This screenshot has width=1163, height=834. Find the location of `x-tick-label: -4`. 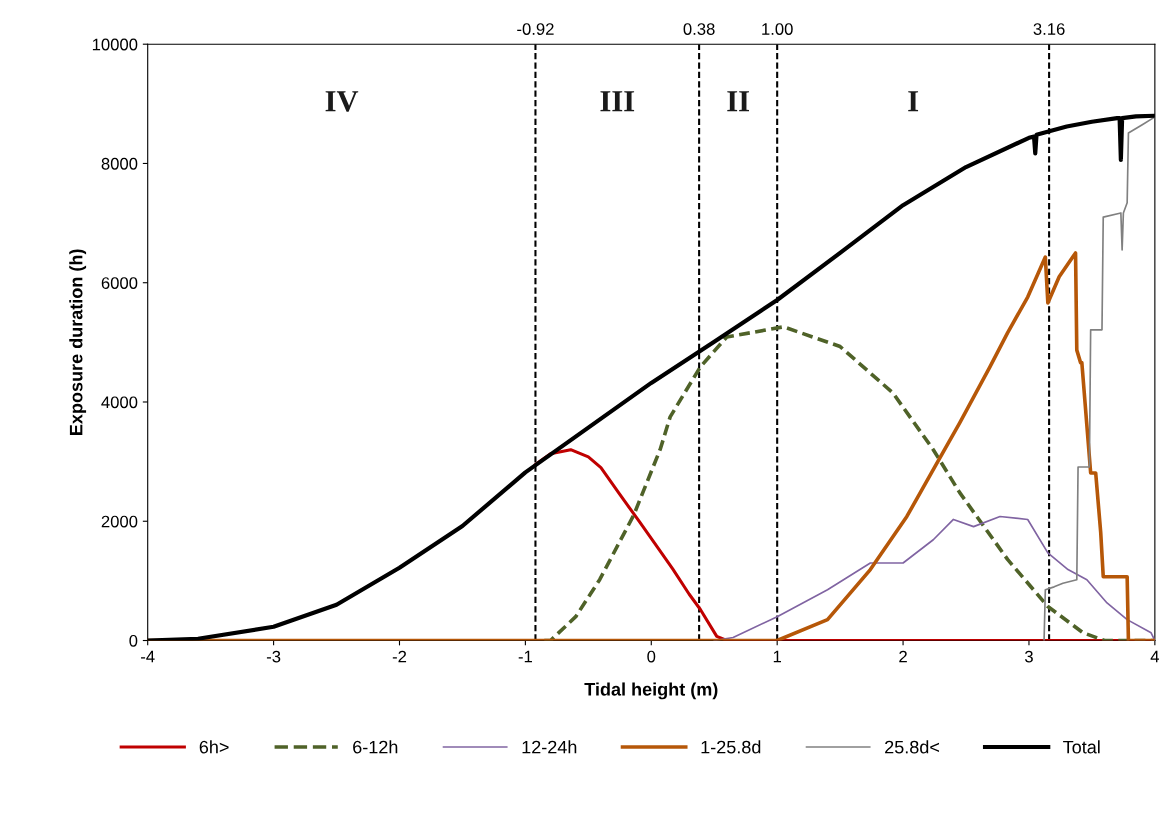

x-tick-label: -4 is located at coordinates (148, 656).